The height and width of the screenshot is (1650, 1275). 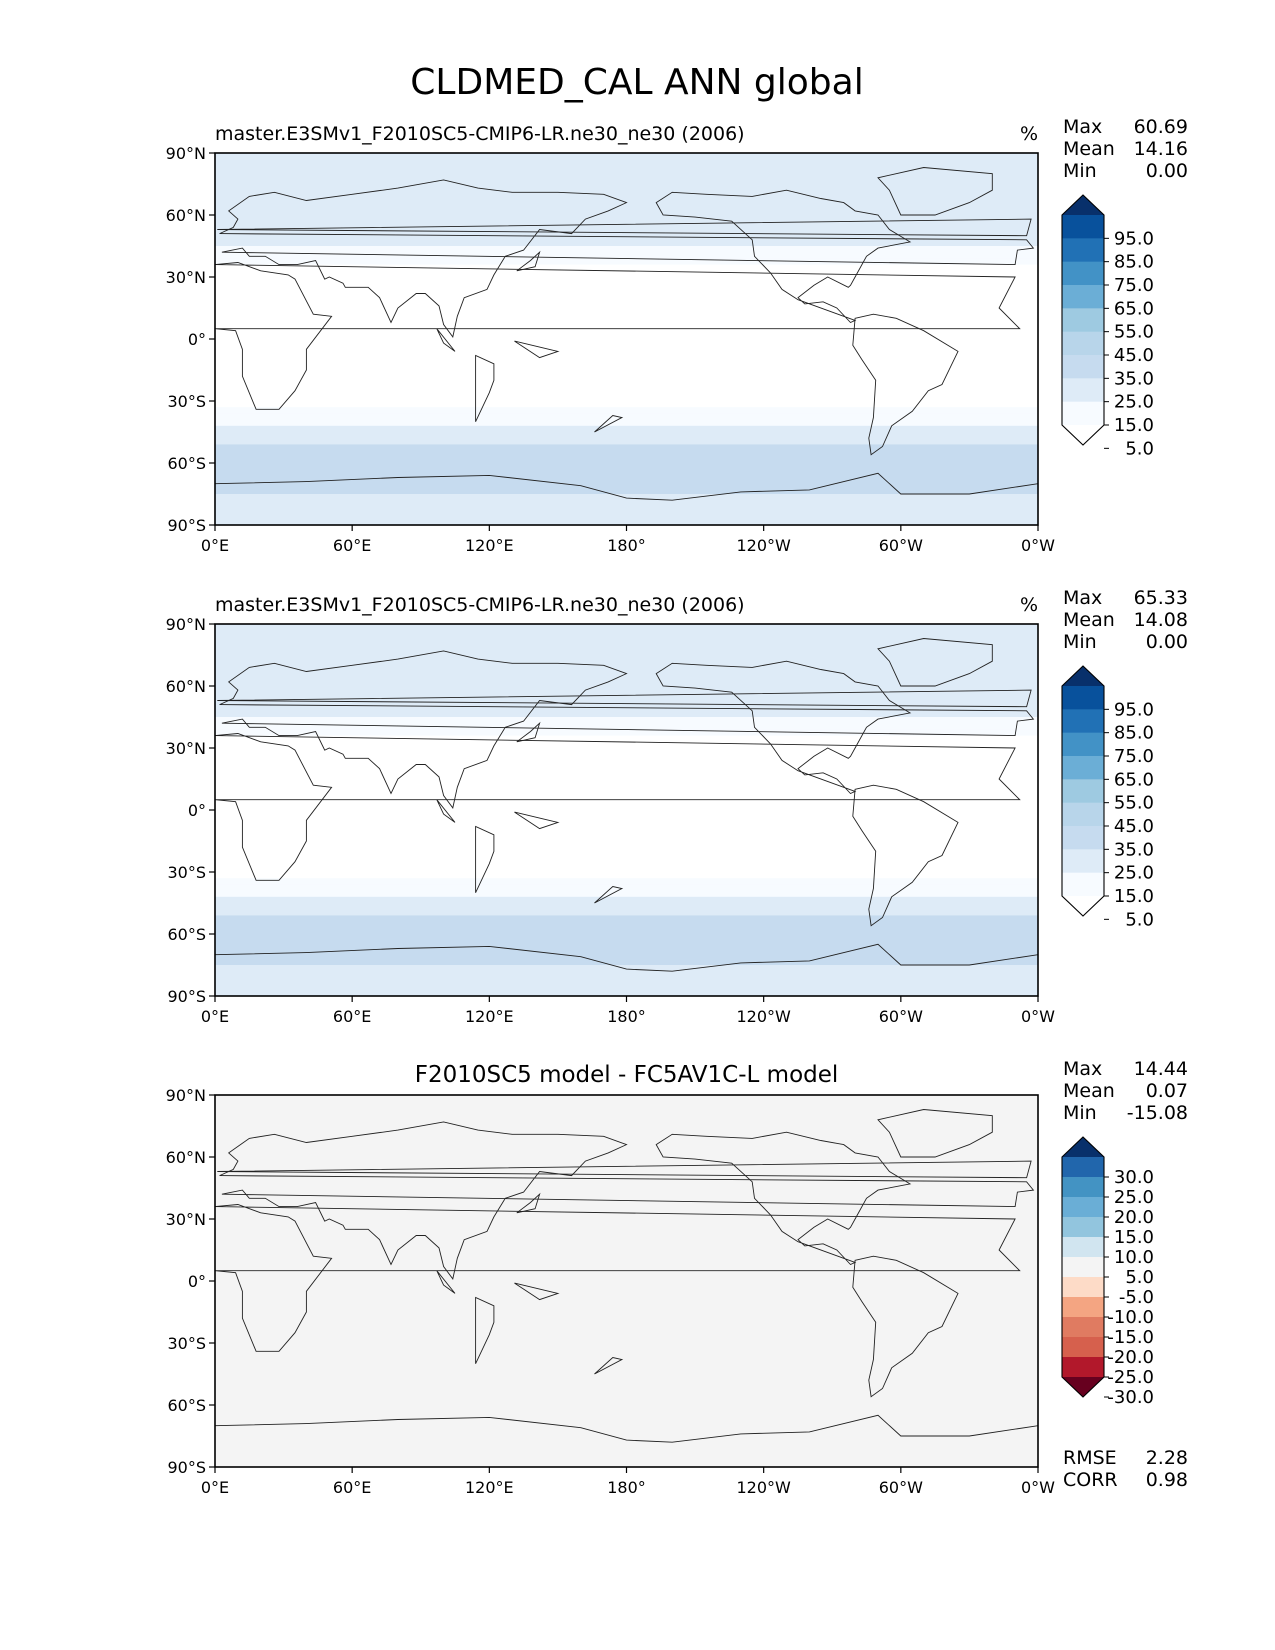 I want to click on stat-label: Min, so click(x=1080, y=171).